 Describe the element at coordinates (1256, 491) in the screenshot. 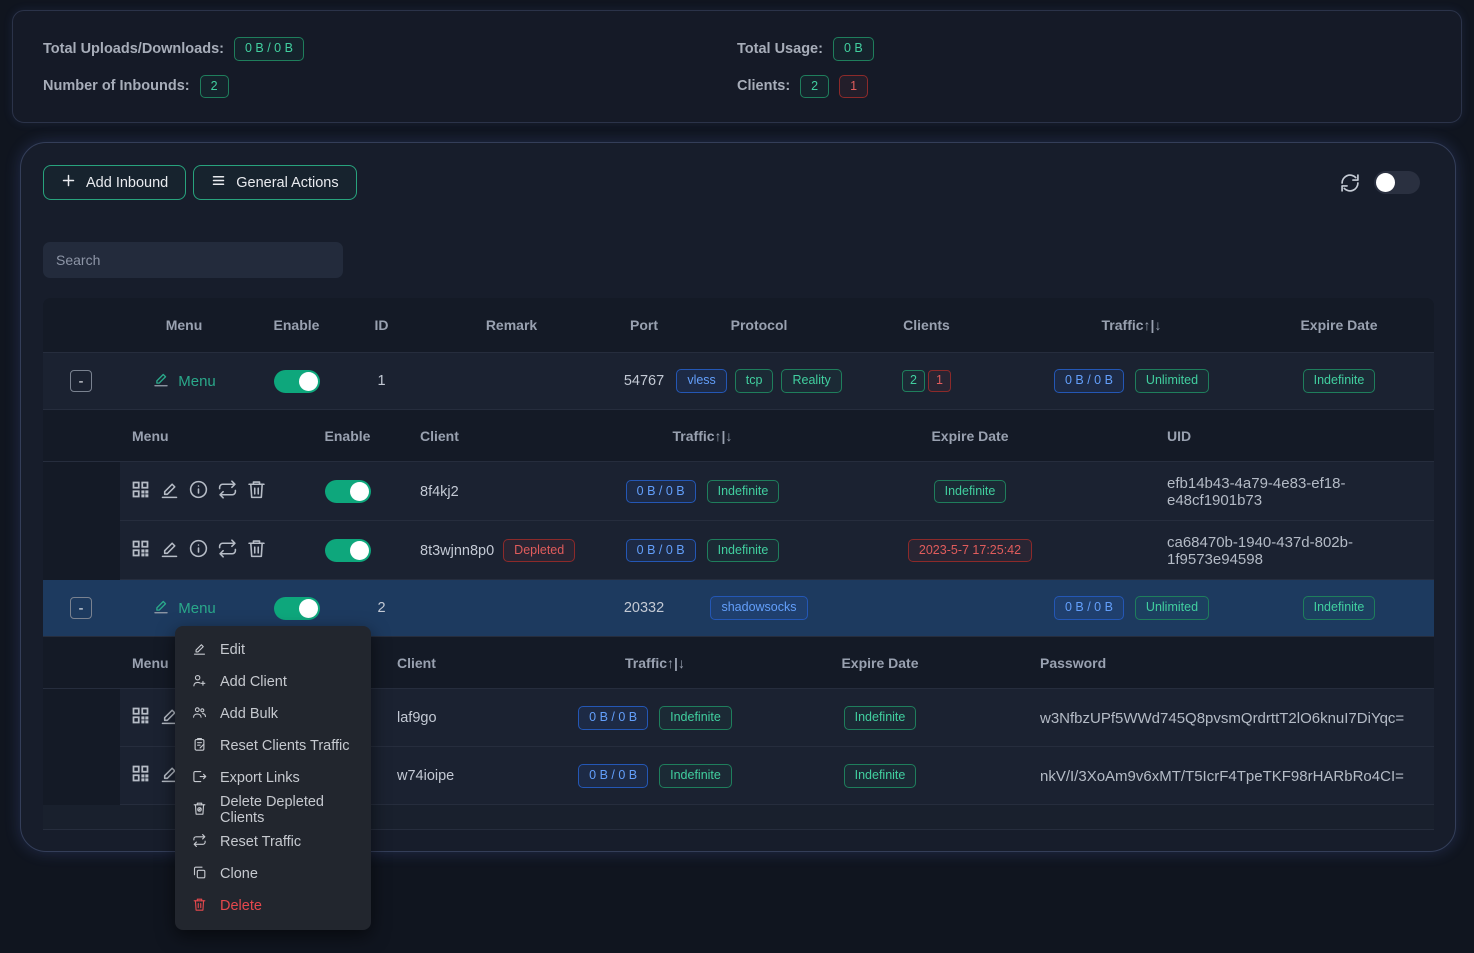

I see `client-uid: efb14b43-4a79-4e83-ef18-e48cf1901b73` at that location.